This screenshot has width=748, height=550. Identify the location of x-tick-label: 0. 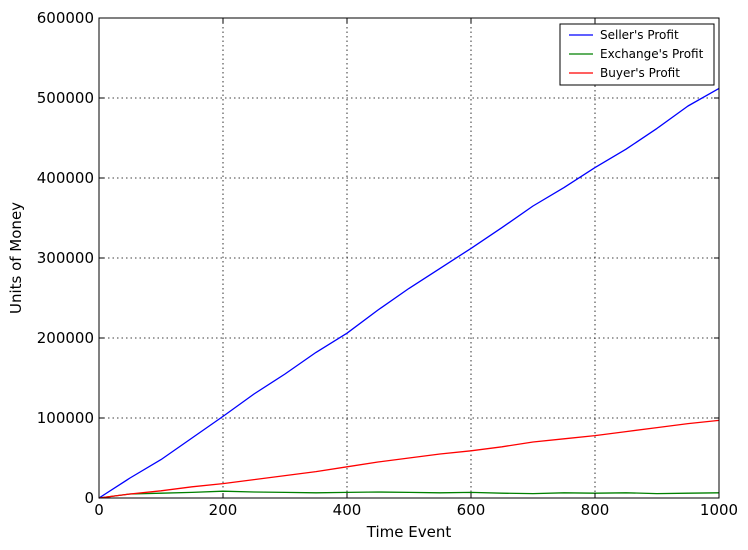
(99, 510).